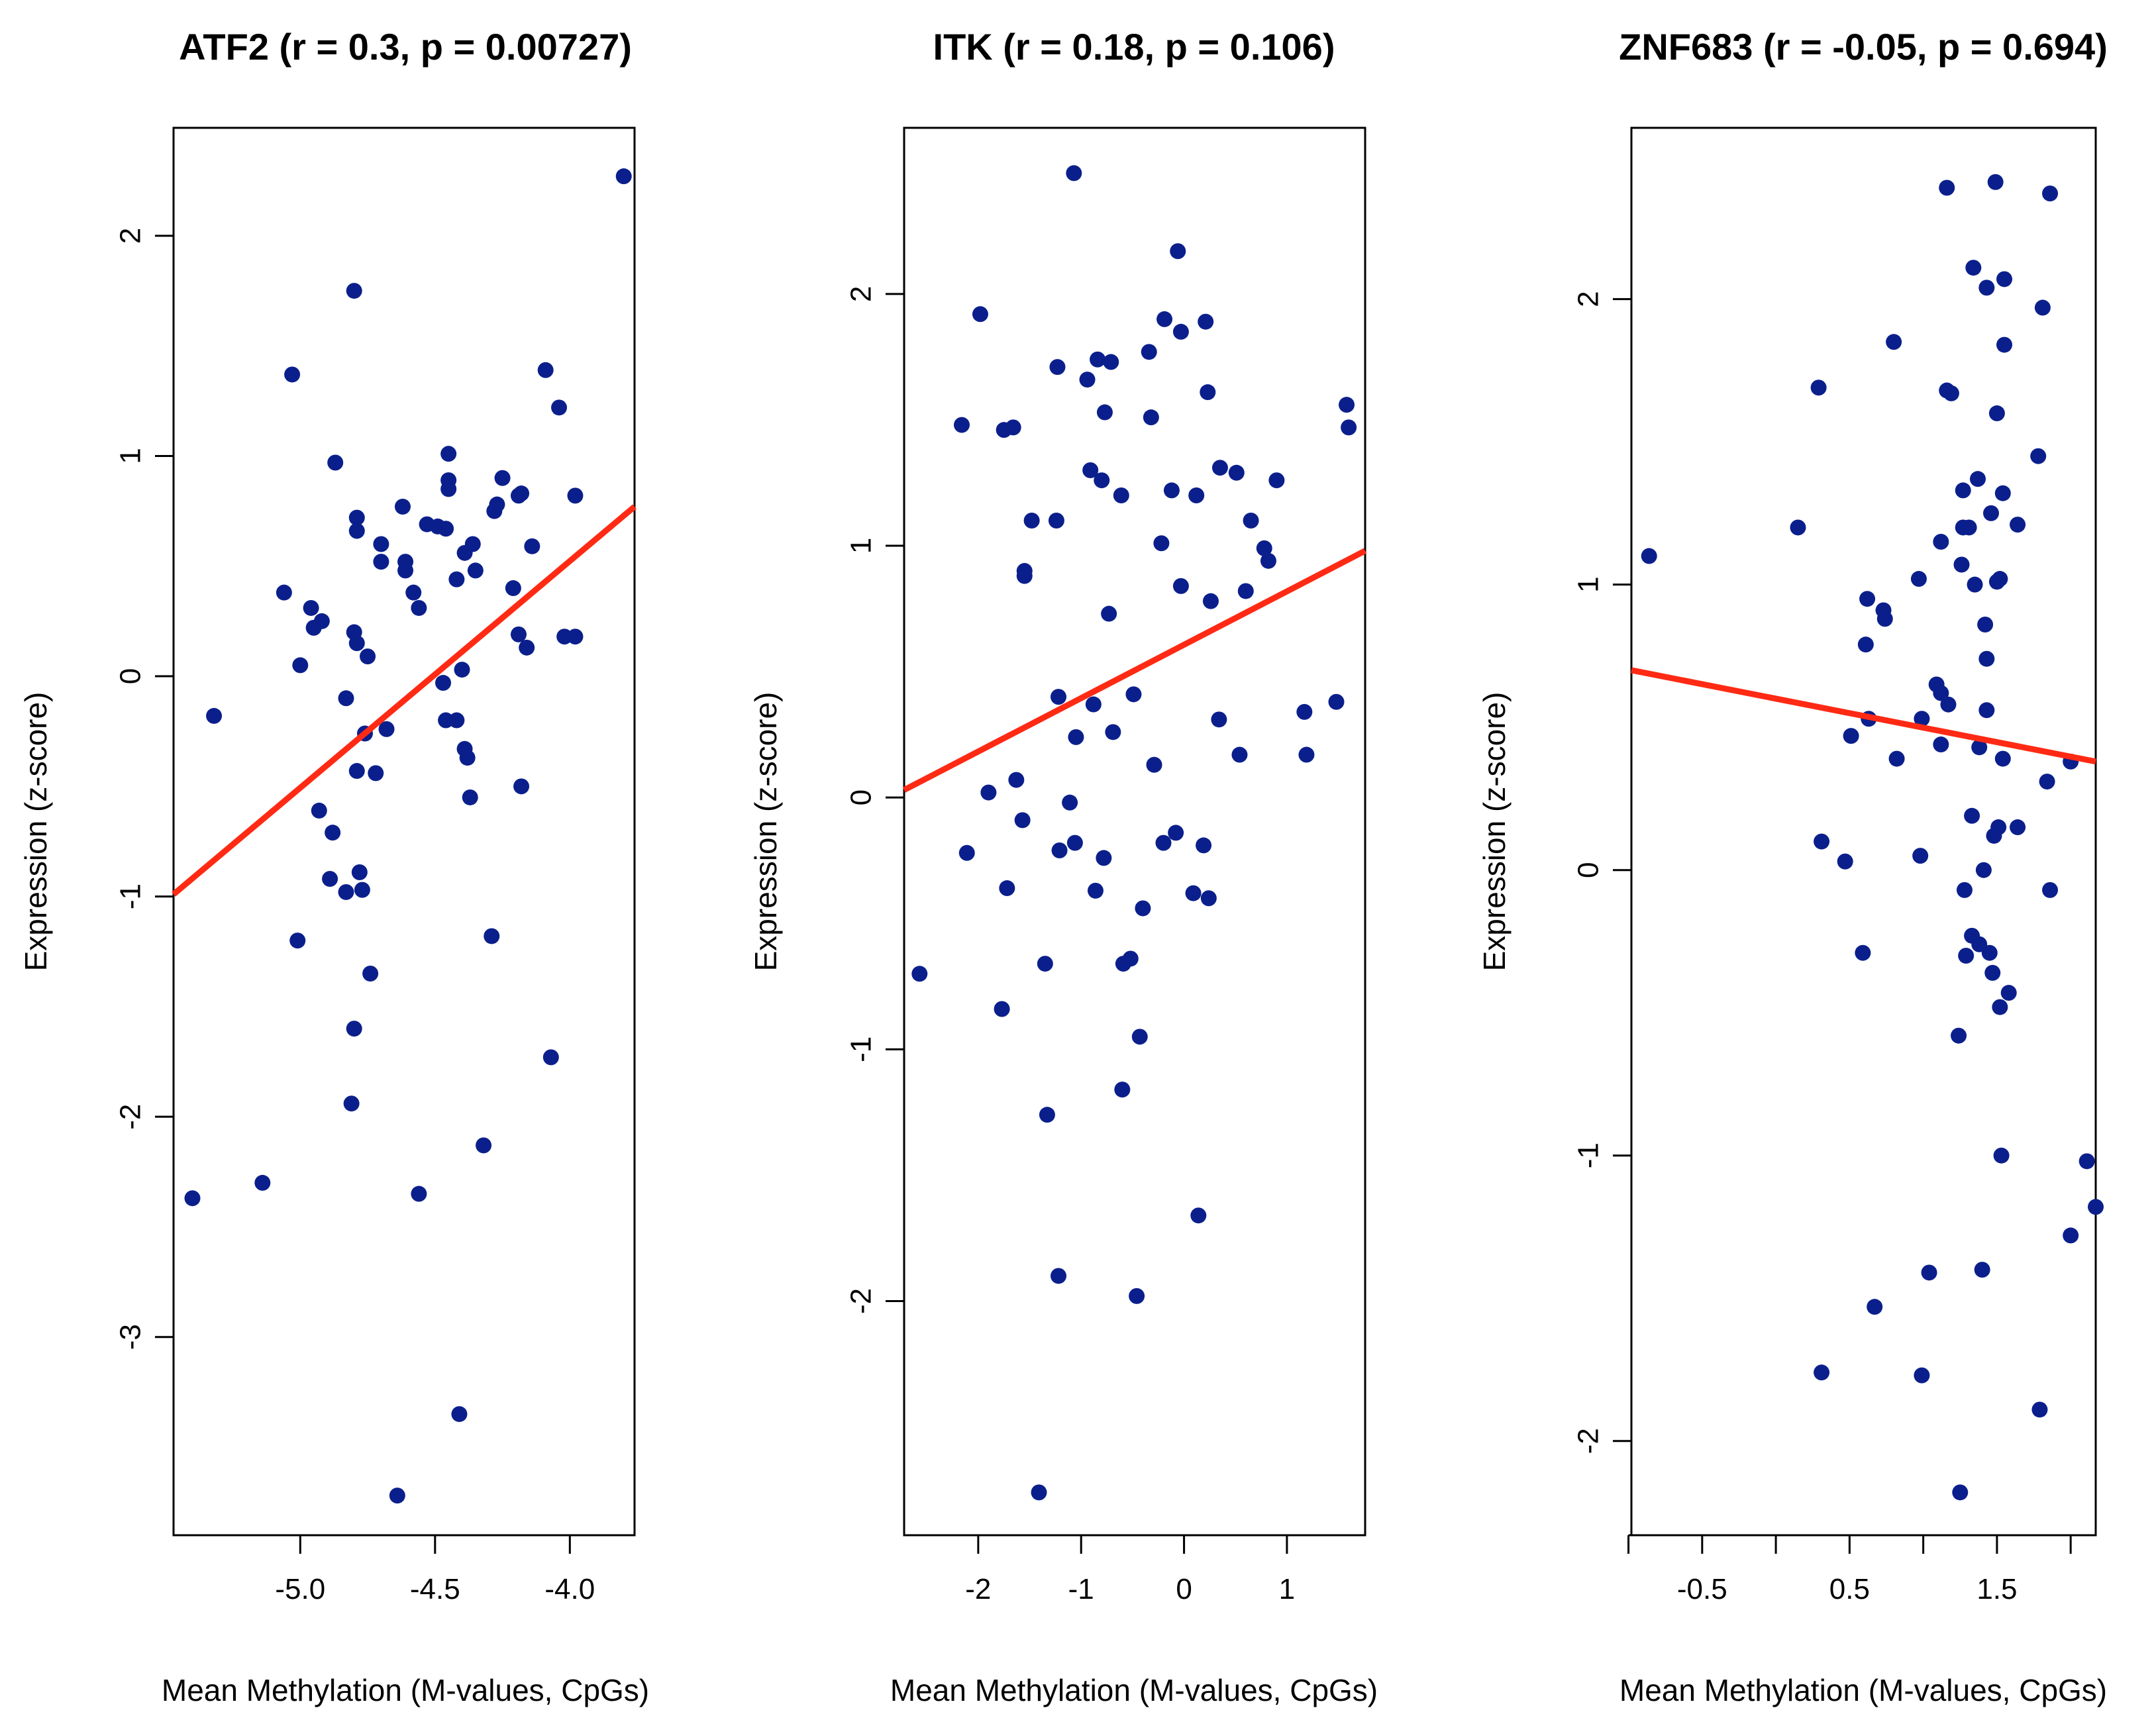  What do you see at coordinates (1589, 870) in the screenshot?
I see `y-tick-label: 0` at bounding box center [1589, 870].